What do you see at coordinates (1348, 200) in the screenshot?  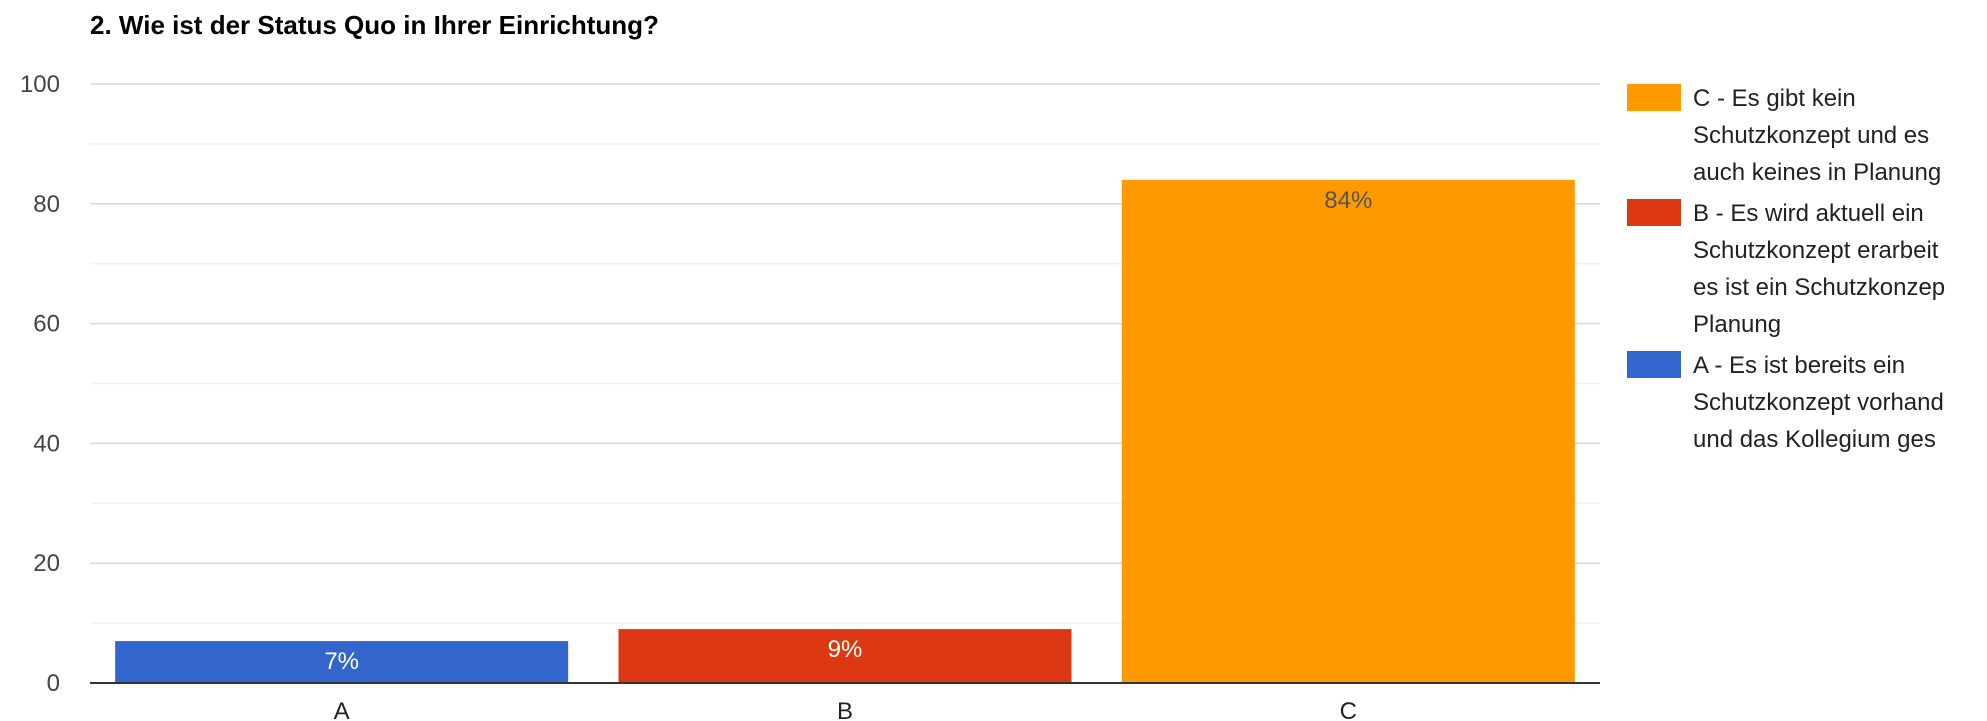 I see `data-label: 84%` at bounding box center [1348, 200].